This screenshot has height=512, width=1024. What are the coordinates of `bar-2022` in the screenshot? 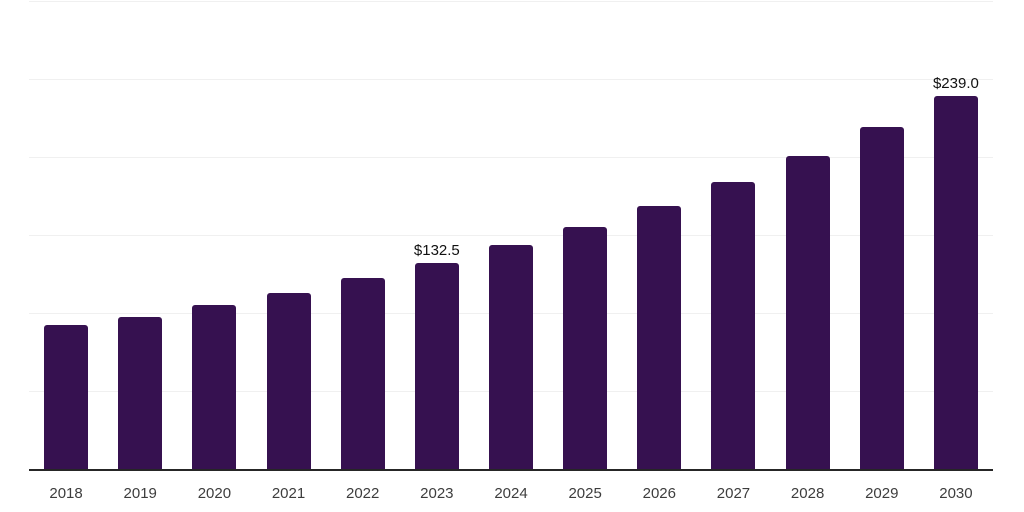 It's located at (362, 373).